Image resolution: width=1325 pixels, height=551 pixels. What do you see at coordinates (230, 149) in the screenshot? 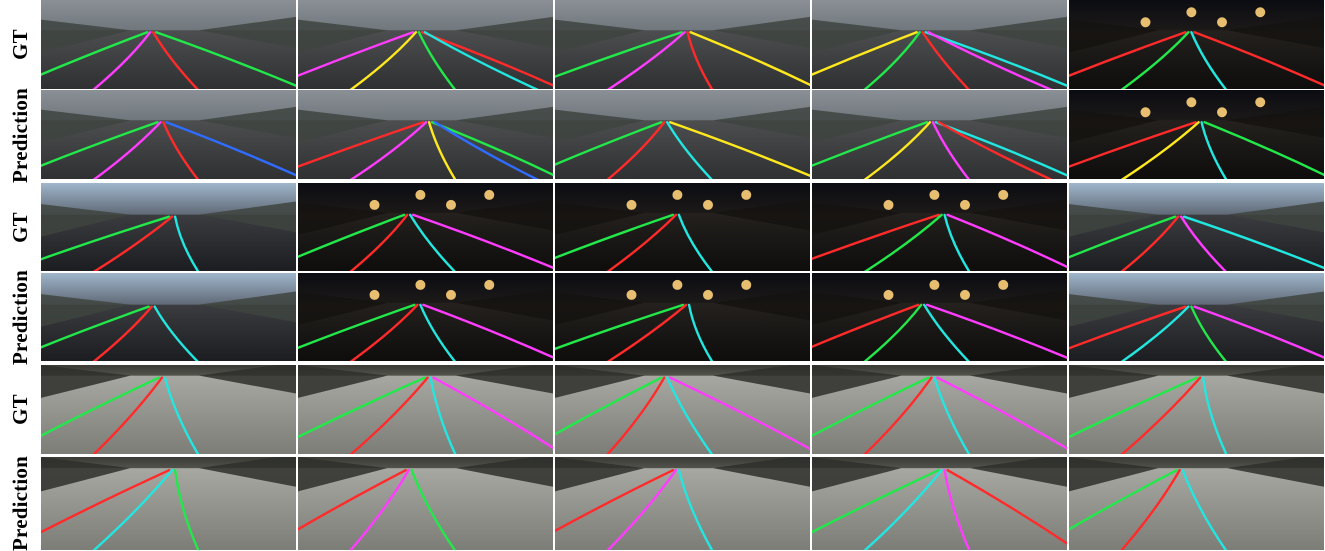
I see `lane-line-blue` at bounding box center [230, 149].